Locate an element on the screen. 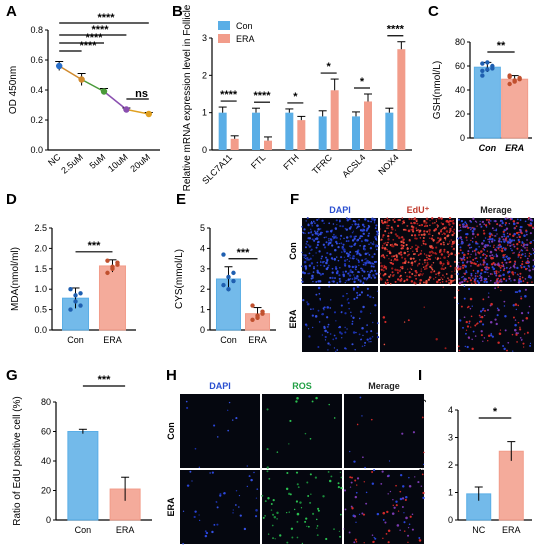 The width and height of the screenshot is (550, 554). panel-d-ytick-label: 2.0 is located at coordinates (40, 248).